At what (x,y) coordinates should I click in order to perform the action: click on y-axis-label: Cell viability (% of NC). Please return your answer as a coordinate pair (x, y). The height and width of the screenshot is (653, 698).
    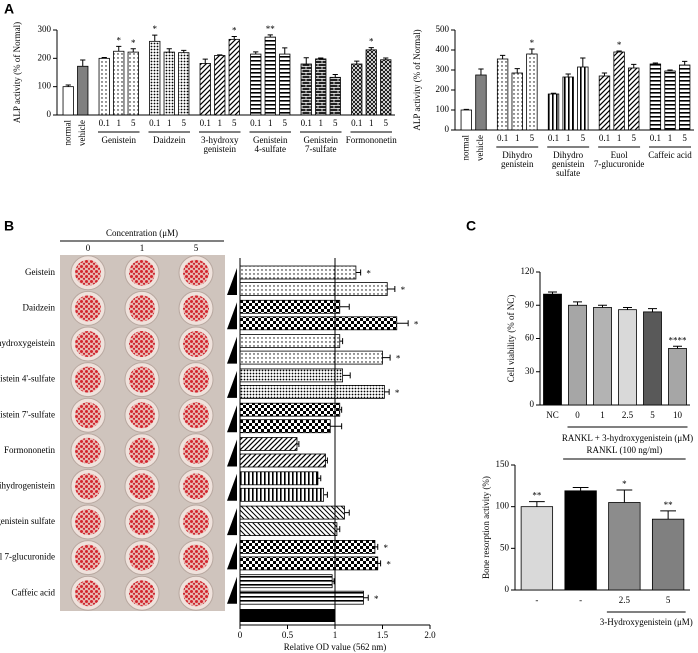
    Looking at the image, I should click on (511, 339).